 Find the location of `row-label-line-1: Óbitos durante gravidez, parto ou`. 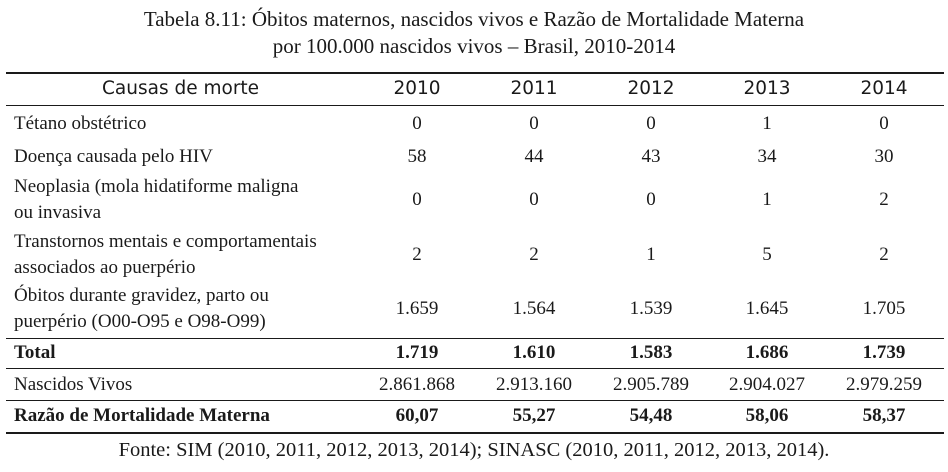

row-label-line-1: Óbitos durante gravidez, parto ou is located at coordinates (141, 295).